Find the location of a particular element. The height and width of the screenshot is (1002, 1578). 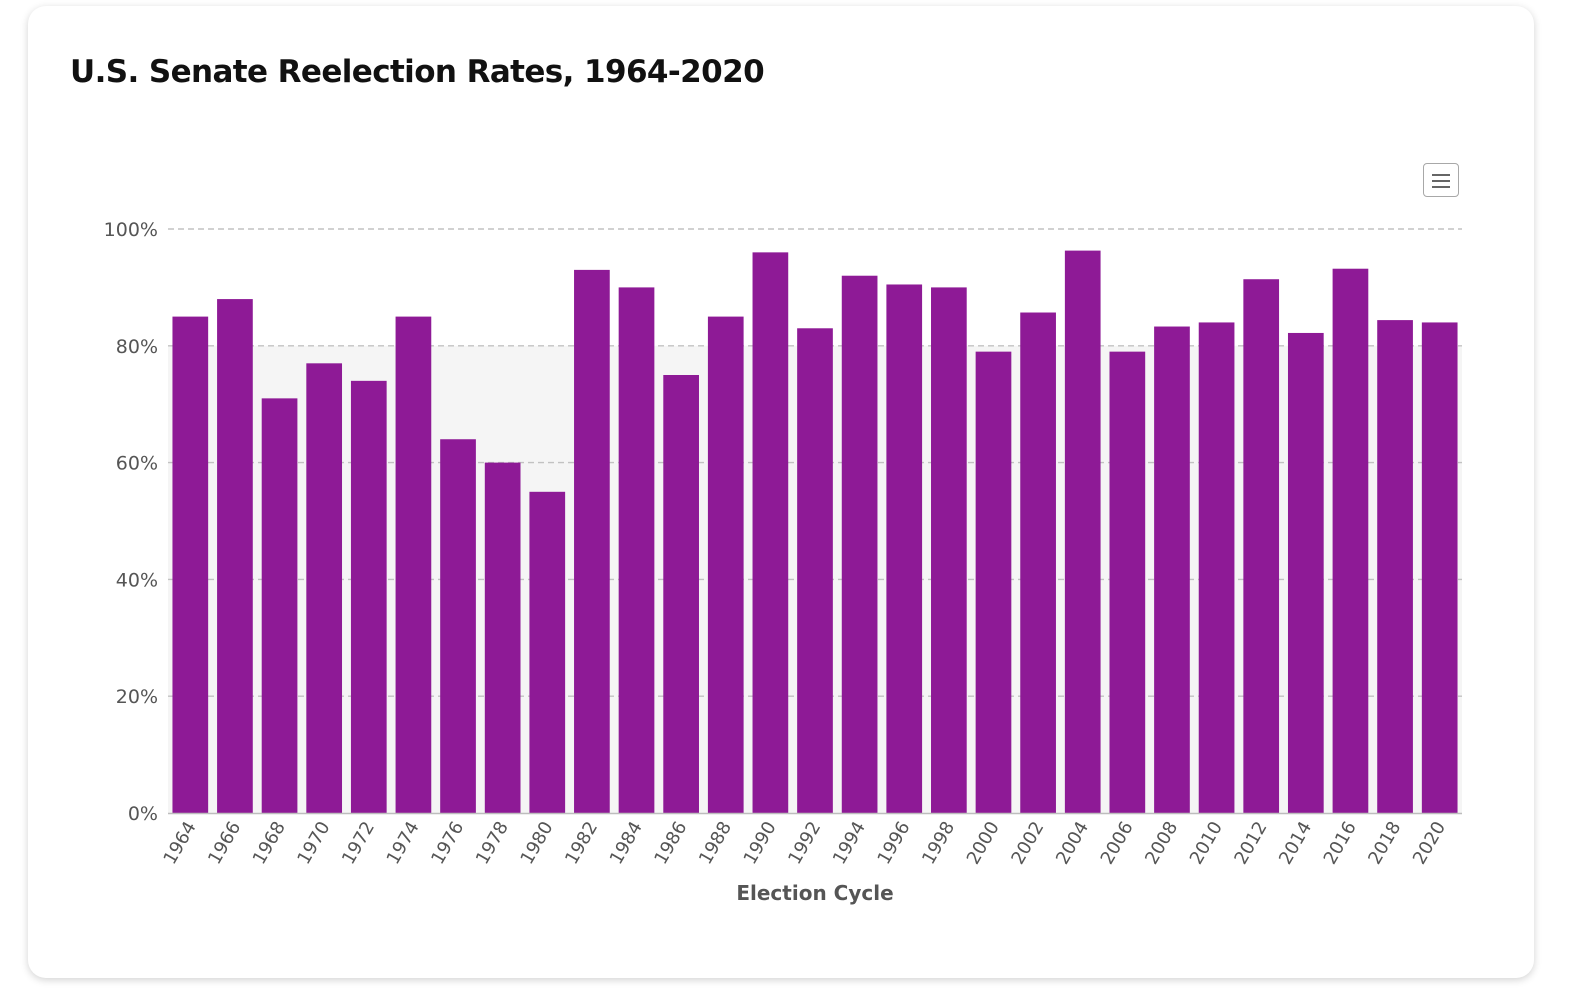

x-tick-label: 1998 is located at coordinates (938, 843).